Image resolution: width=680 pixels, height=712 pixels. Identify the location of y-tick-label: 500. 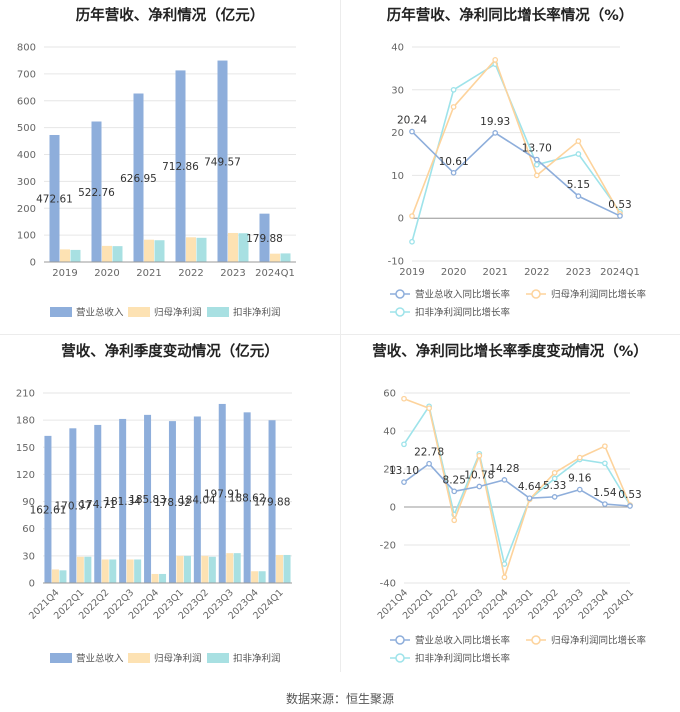
(26, 128).